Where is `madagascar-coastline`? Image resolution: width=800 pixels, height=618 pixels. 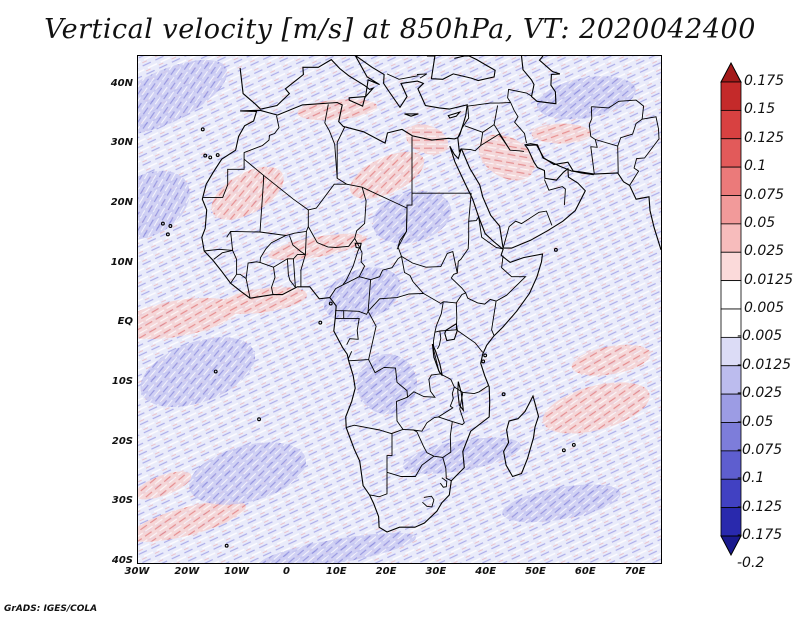
madagascar-coastline is located at coordinates (521, 436).